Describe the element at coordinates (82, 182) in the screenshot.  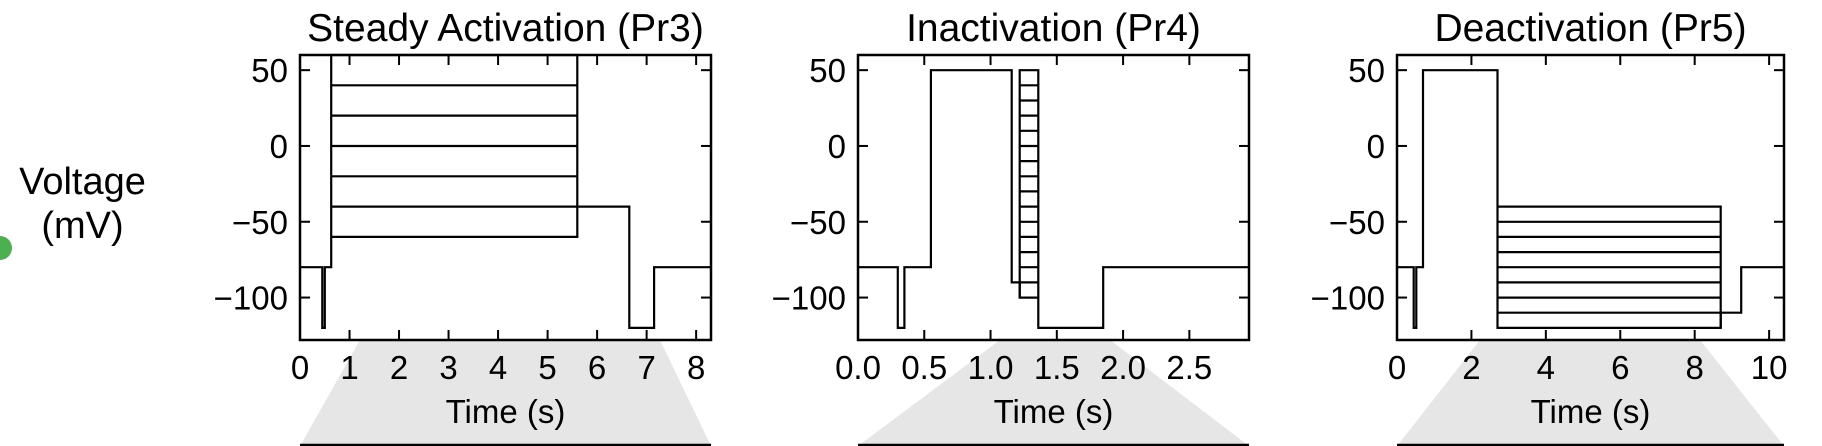
I see `ylabel-line1: Voltage` at that location.